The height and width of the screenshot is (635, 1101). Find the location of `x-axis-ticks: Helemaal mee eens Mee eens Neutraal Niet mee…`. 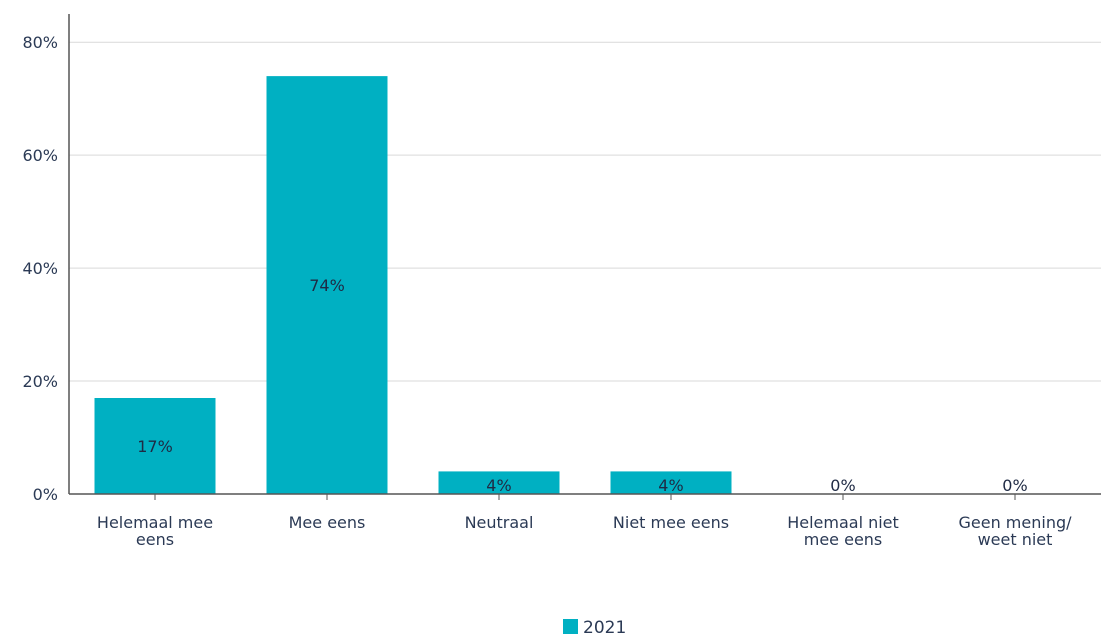

x-axis-ticks: Helemaal mee eens Mee eens Neutraal Niet mee… is located at coordinates (584, 521).